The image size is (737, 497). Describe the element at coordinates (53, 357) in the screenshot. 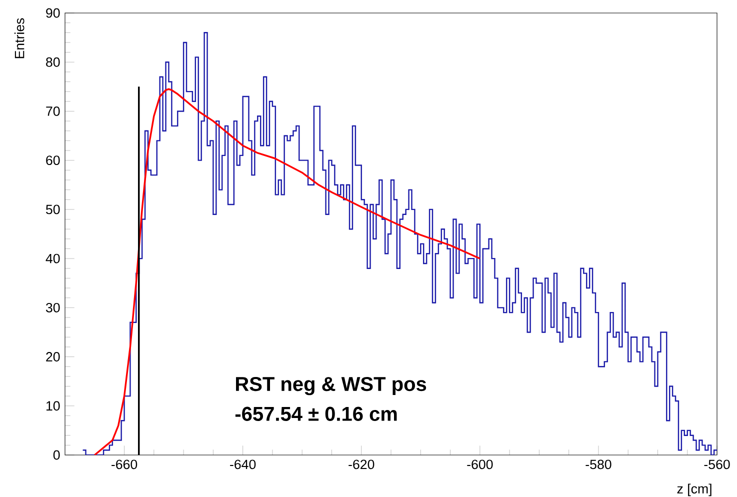

I see `y-tick-label: 20` at that location.